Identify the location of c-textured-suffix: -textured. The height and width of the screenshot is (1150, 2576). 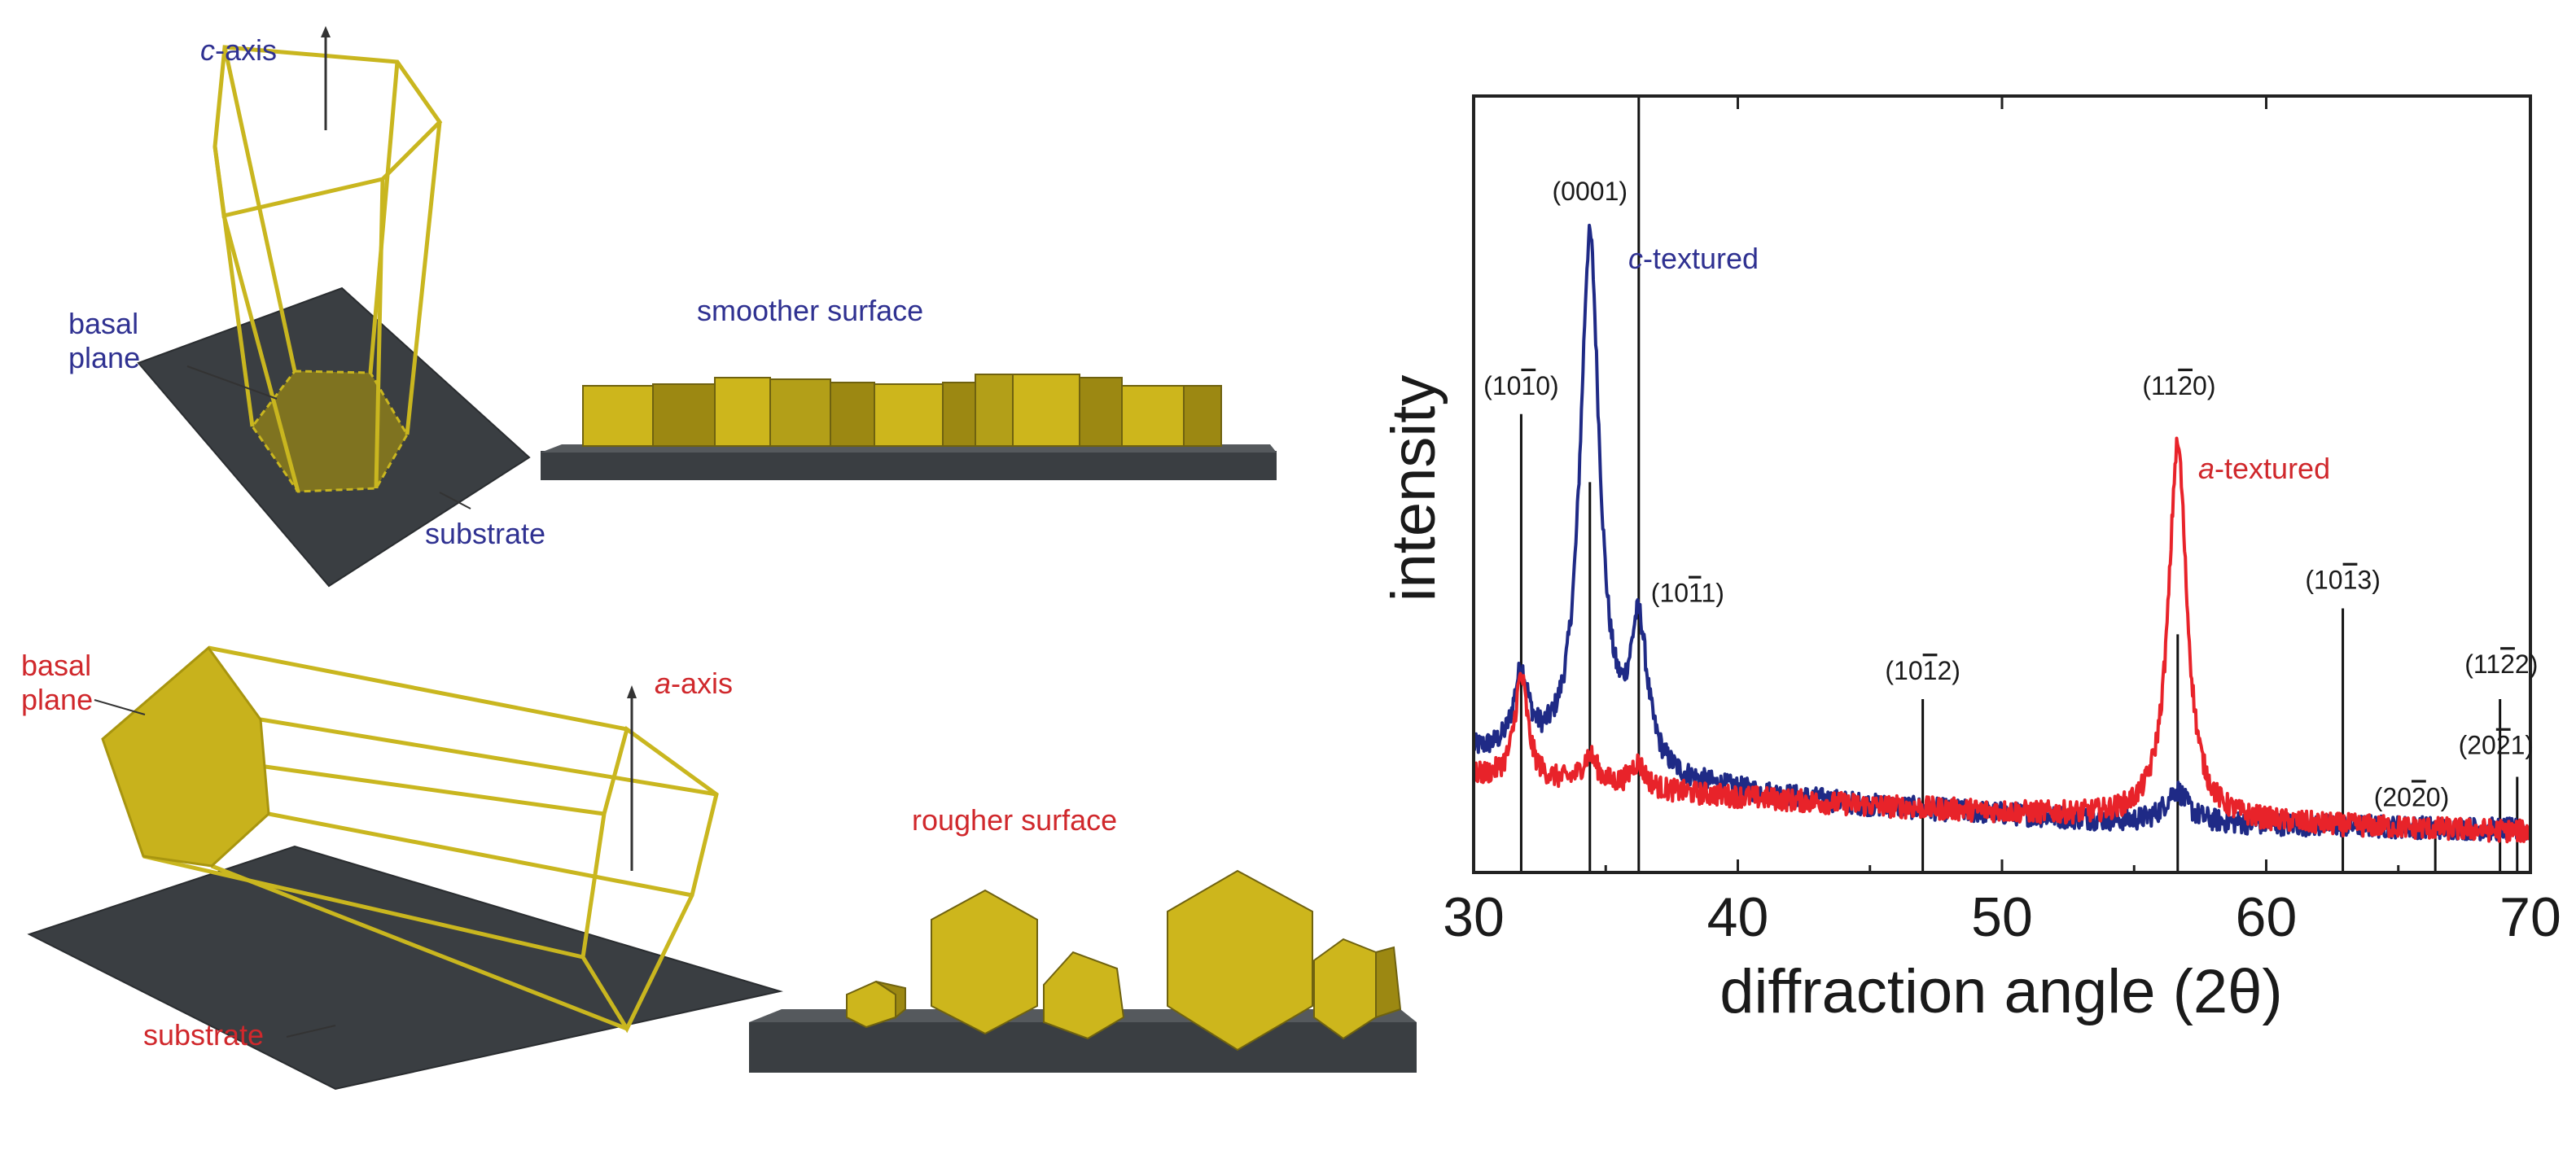
(1701, 258).